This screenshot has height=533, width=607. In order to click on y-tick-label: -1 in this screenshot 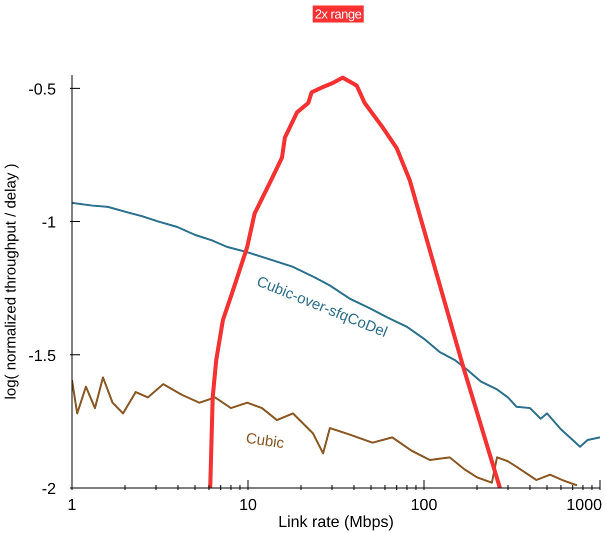, I will do `click(49, 223)`.